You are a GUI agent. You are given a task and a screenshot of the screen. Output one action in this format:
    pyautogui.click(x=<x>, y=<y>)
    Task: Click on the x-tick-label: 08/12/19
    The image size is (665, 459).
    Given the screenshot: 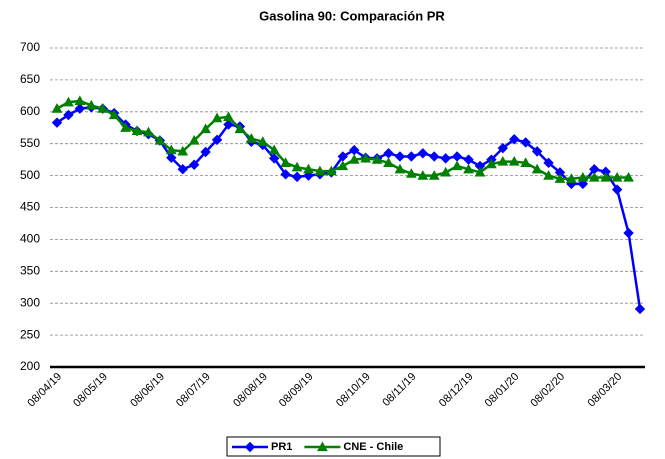 What is the action you would take?
    pyautogui.click(x=456, y=390)
    